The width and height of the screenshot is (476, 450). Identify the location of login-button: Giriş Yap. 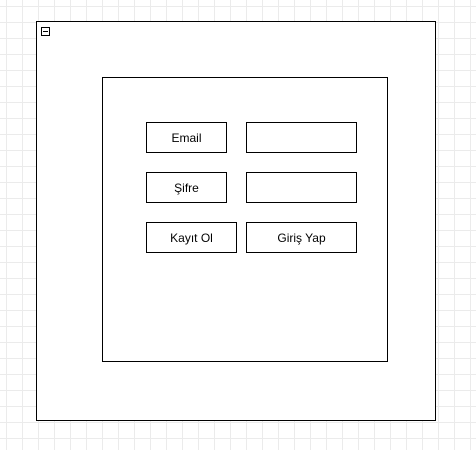
(301, 237).